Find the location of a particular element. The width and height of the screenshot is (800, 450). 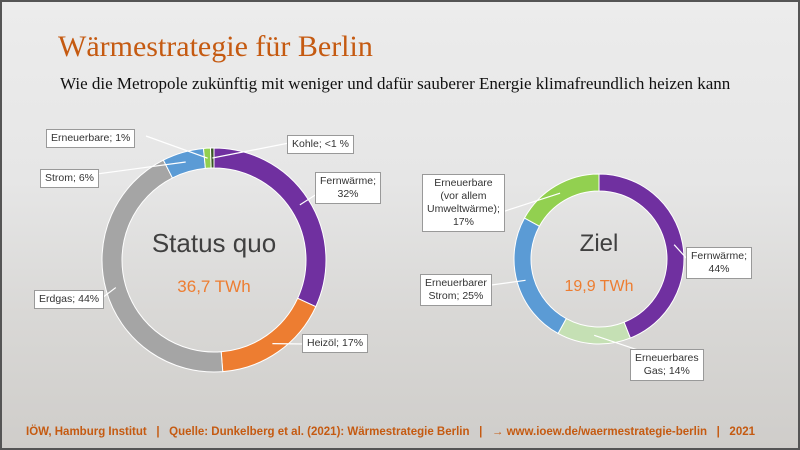

data-label: Fernwärme; 44% is located at coordinates (719, 263).